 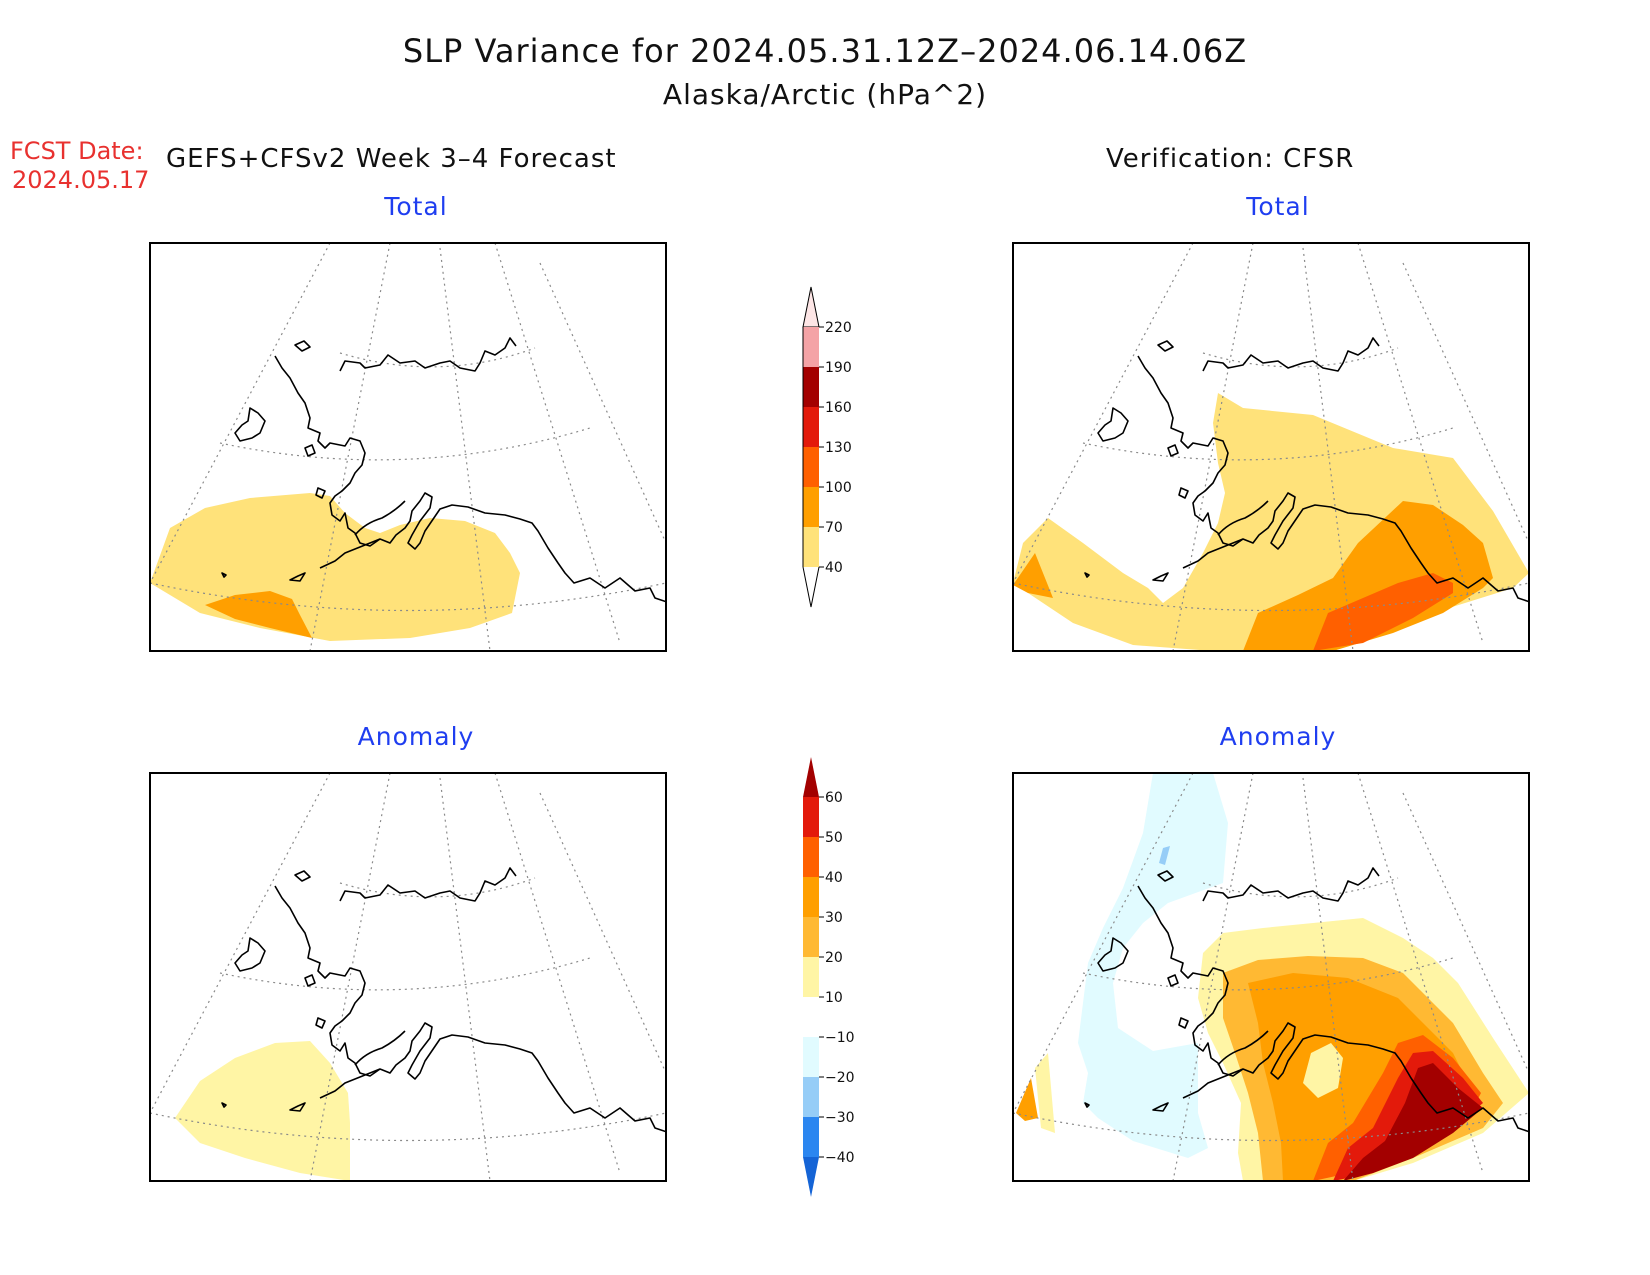 I want to click on shade-40-70-region, so click(x=335, y=567).